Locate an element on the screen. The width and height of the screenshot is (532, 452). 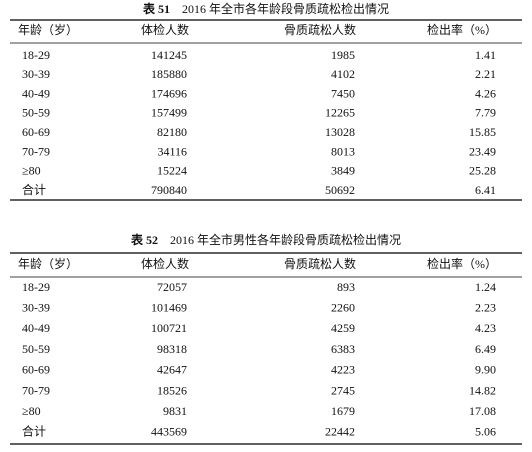
table-cell: 15224 is located at coordinates (172, 171).